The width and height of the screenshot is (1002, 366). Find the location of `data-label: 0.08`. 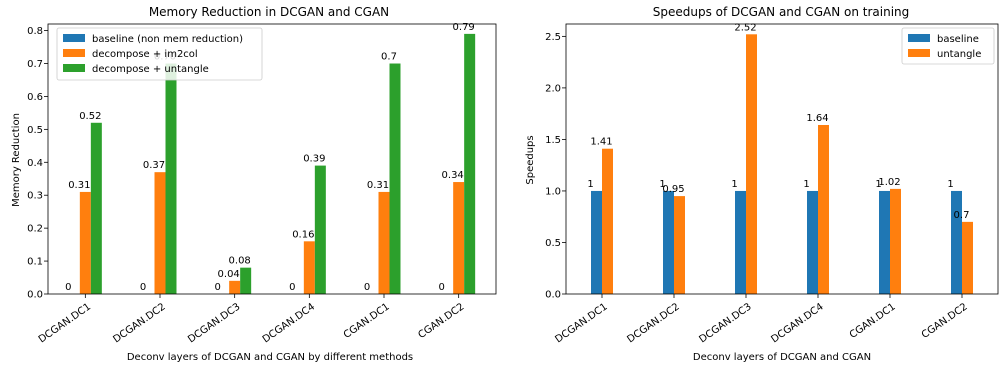

data-label: 0.08 is located at coordinates (240, 261).